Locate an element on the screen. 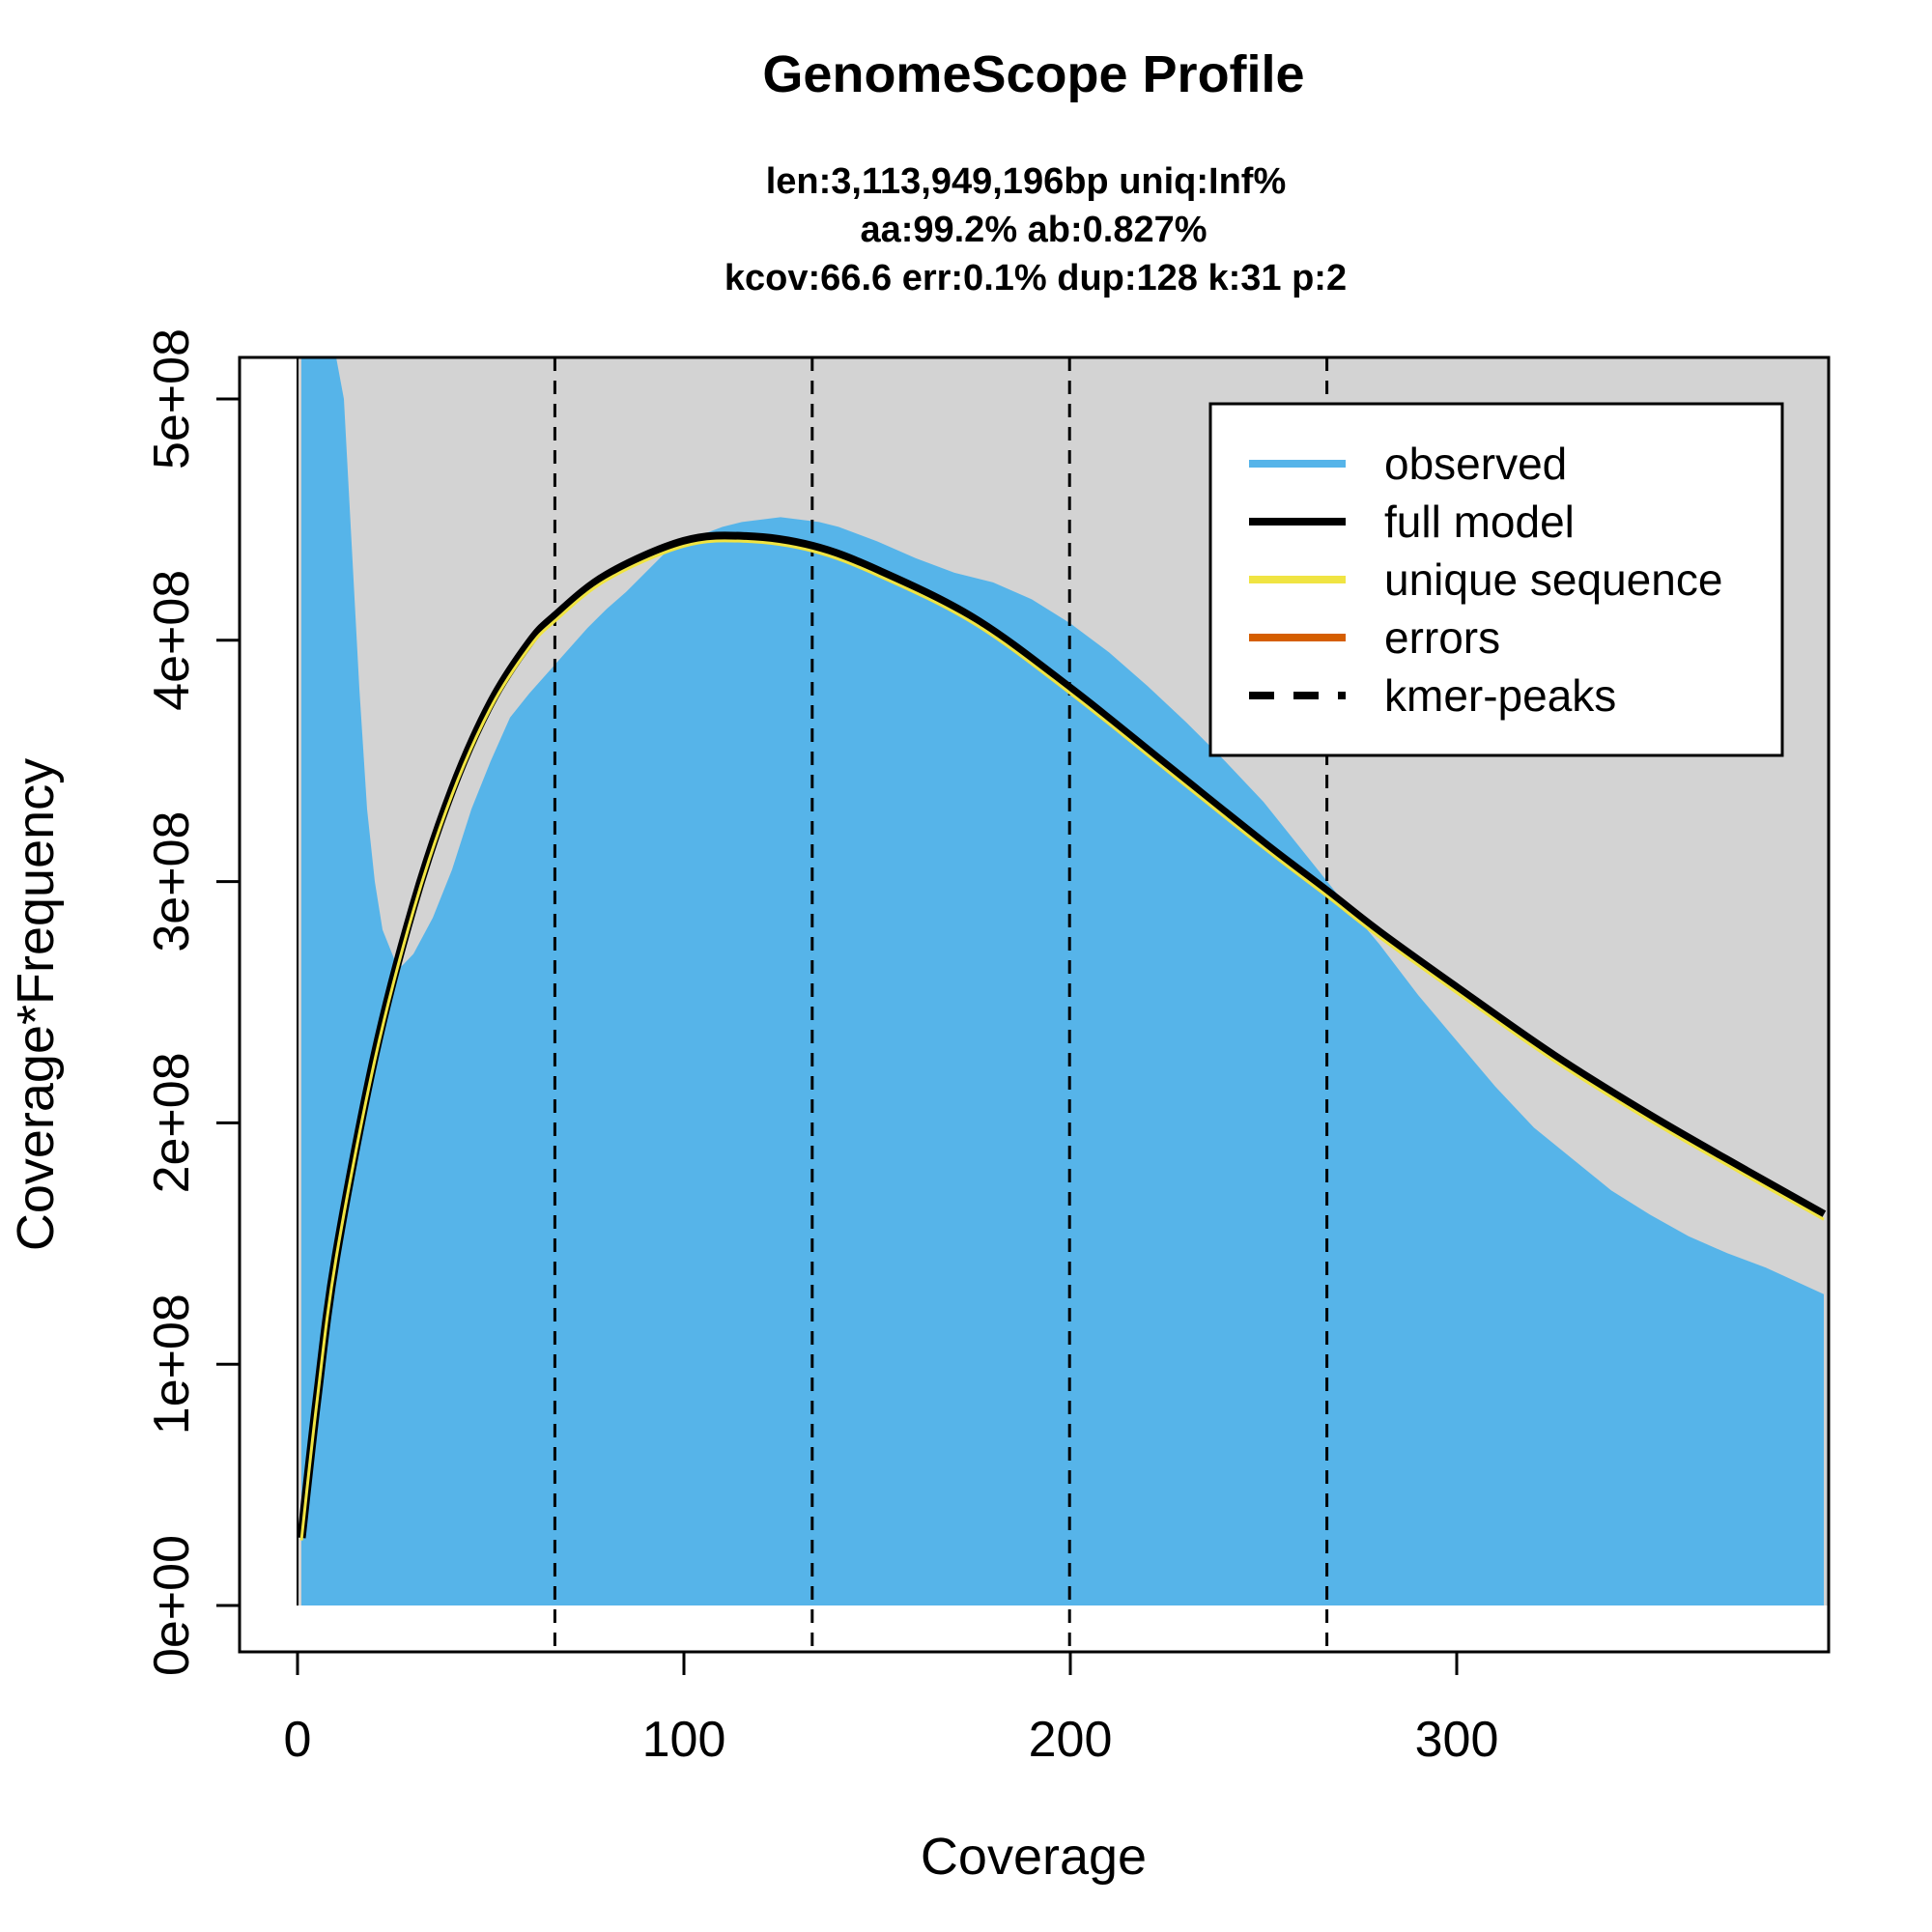  legend-label-2: unique sequence is located at coordinates (1553, 579).